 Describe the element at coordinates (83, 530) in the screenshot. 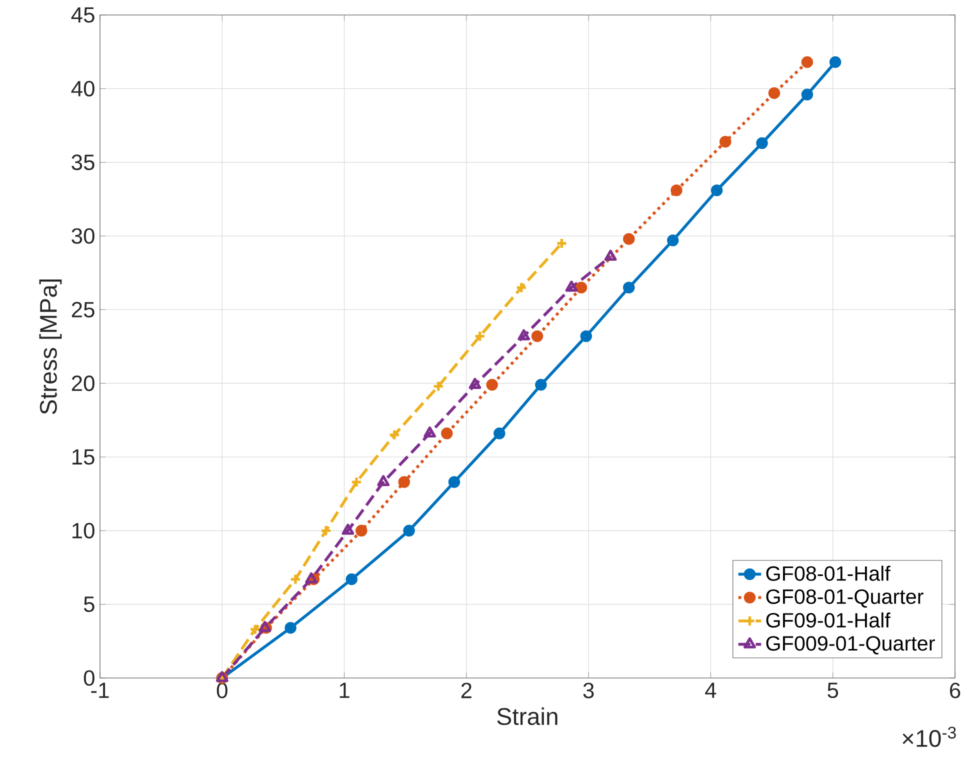

I see `y-tick-label: 10` at that location.